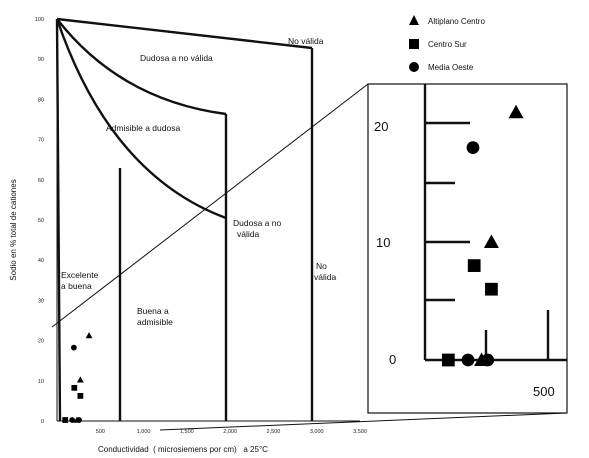 Image resolution: width=589 pixels, height=458 pixels. What do you see at coordinates (100, 432) in the screenshot?
I see `x-tick-label: 500` at bounding box center [100, 432].